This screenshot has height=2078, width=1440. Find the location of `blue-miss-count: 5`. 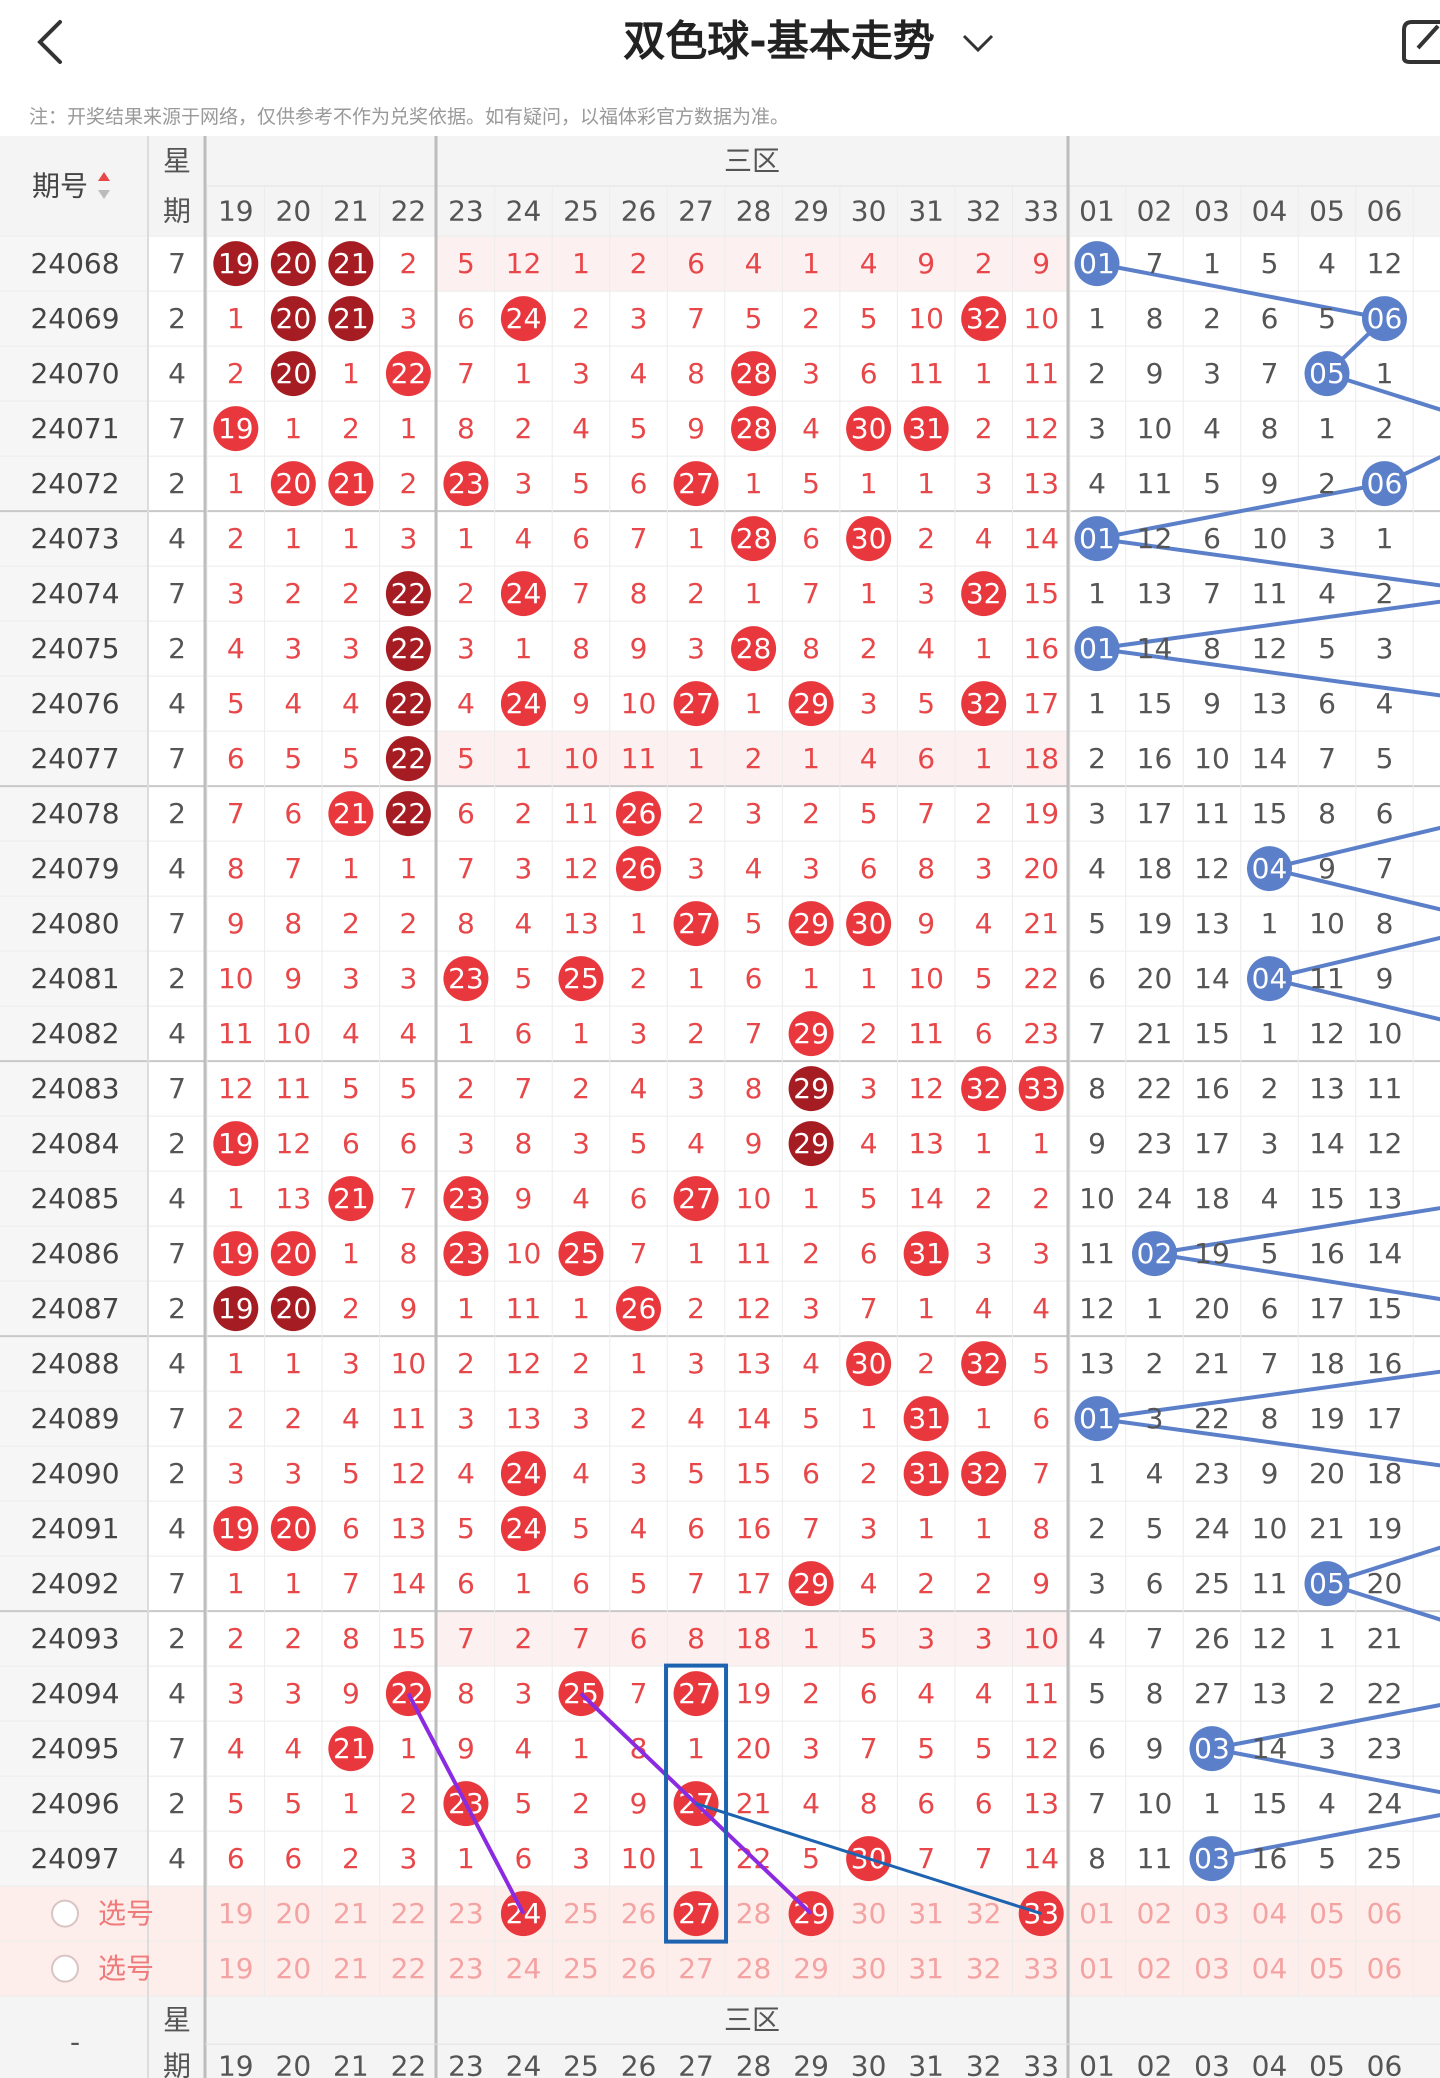

blue-miss-count: 5 is located at coordinates (1097, 923).